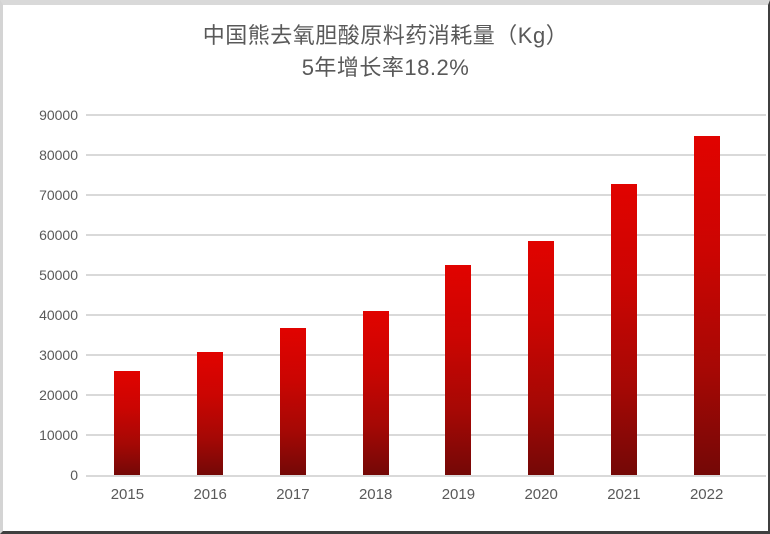  Describe the element at coordinates (541, 494) in the screenshot. I see `x-tick-label-2020: 2020` at that location.